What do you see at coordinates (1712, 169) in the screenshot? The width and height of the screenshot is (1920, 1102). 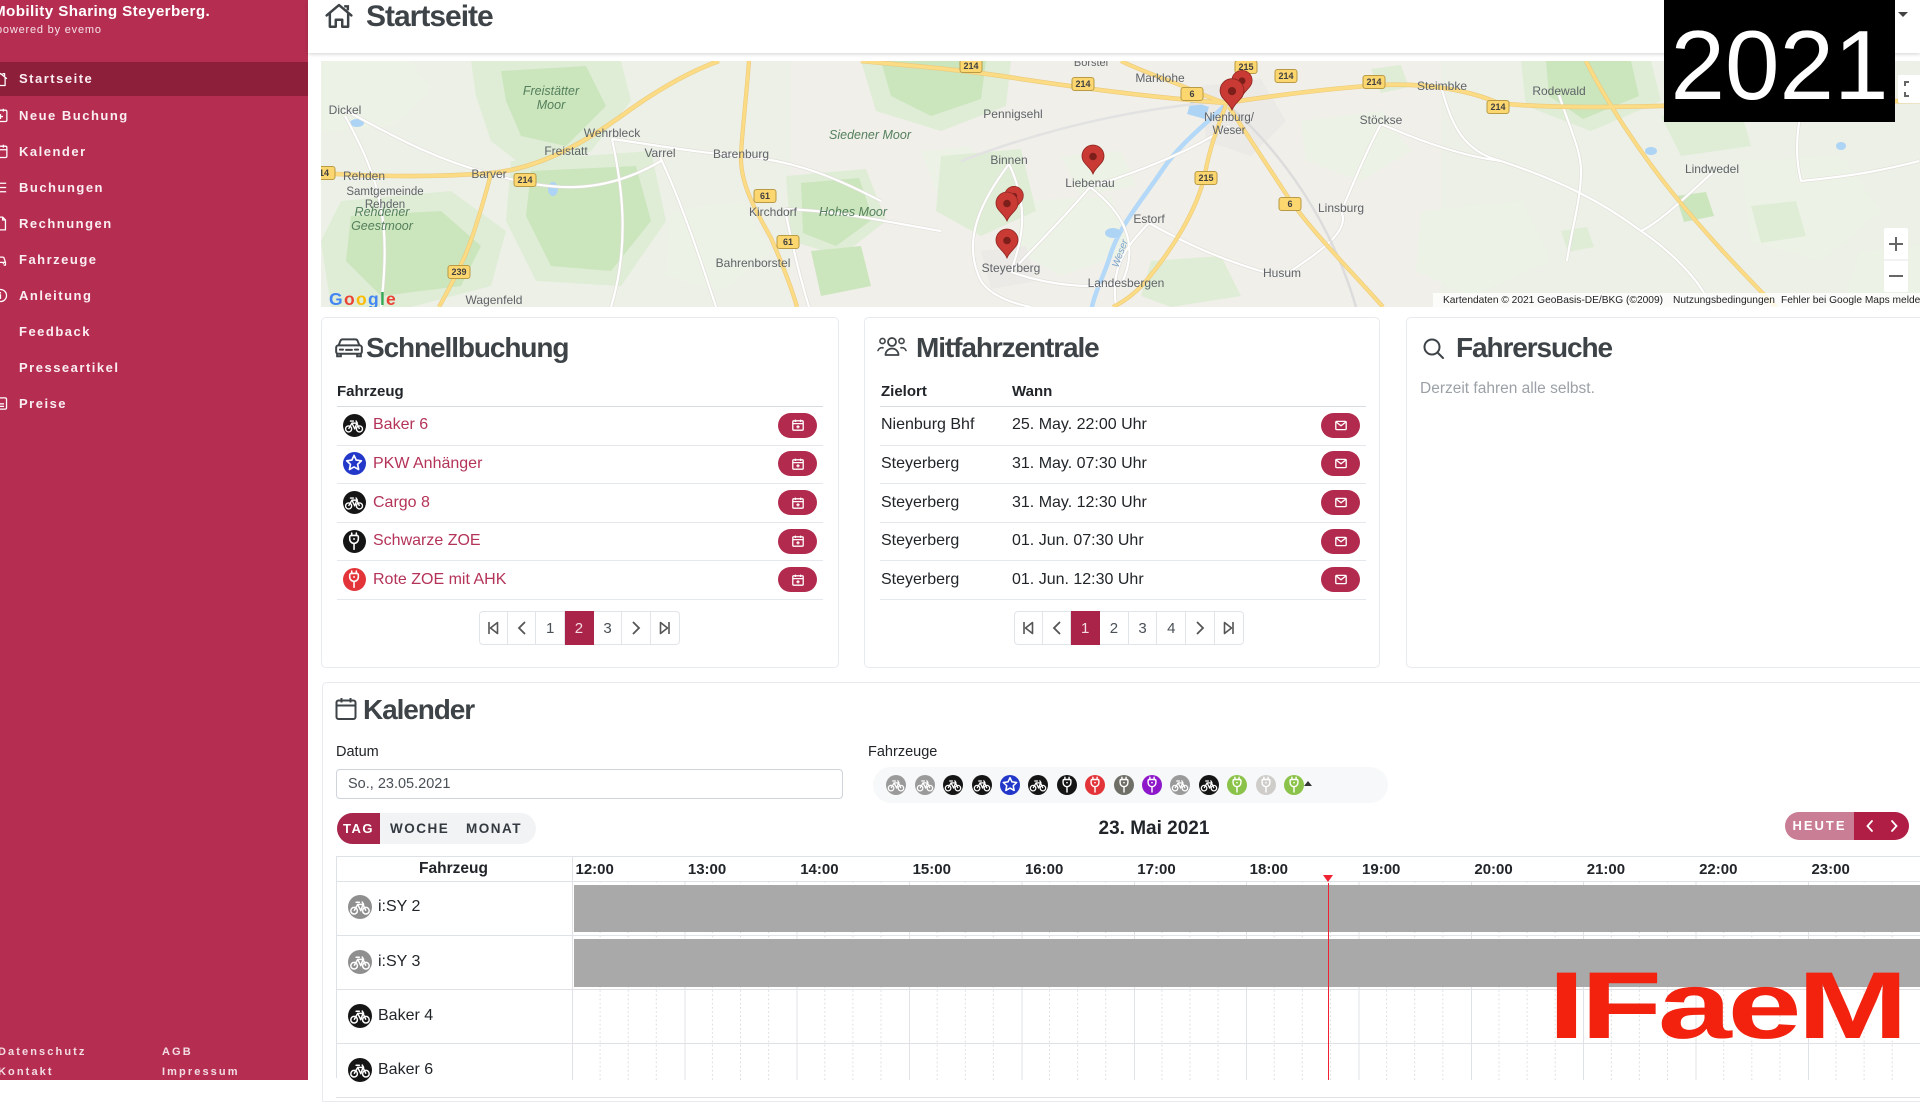 I see `svg-text: Lindwedel` at bounding box center [1712, 169].